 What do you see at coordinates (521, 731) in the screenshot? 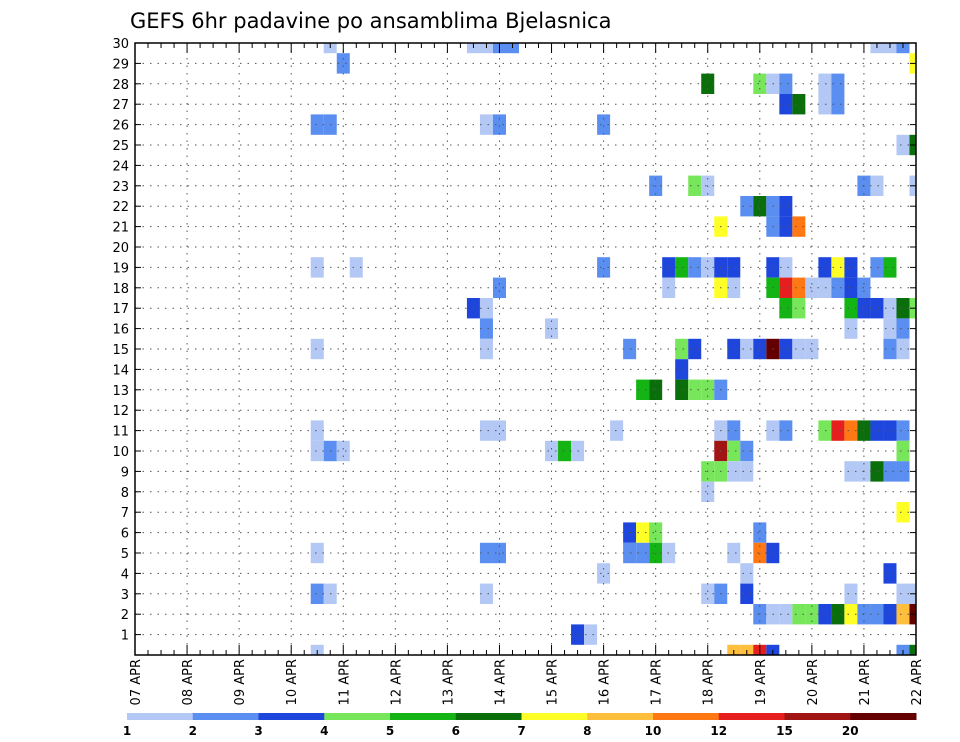
I see `legend-label: 7` at bounding box center [521, 731].